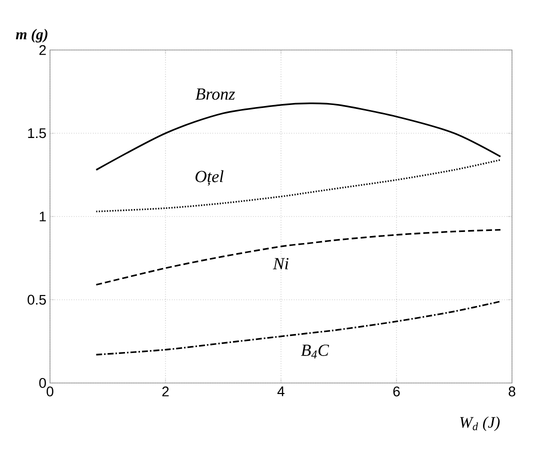 This screenshot has width=554, height=463. I want to click on x-tick-label: 2, so click(165, 391).